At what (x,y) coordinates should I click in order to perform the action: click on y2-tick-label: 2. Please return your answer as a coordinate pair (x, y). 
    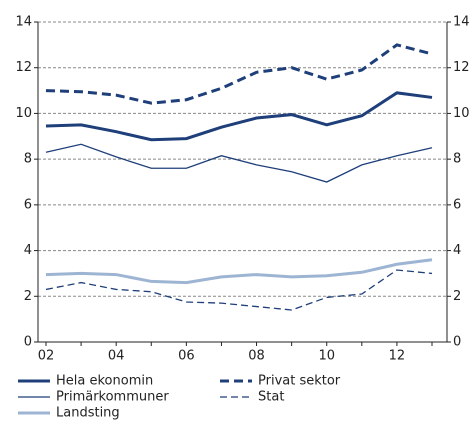
    Looking at the image, I should click on (457, 296).